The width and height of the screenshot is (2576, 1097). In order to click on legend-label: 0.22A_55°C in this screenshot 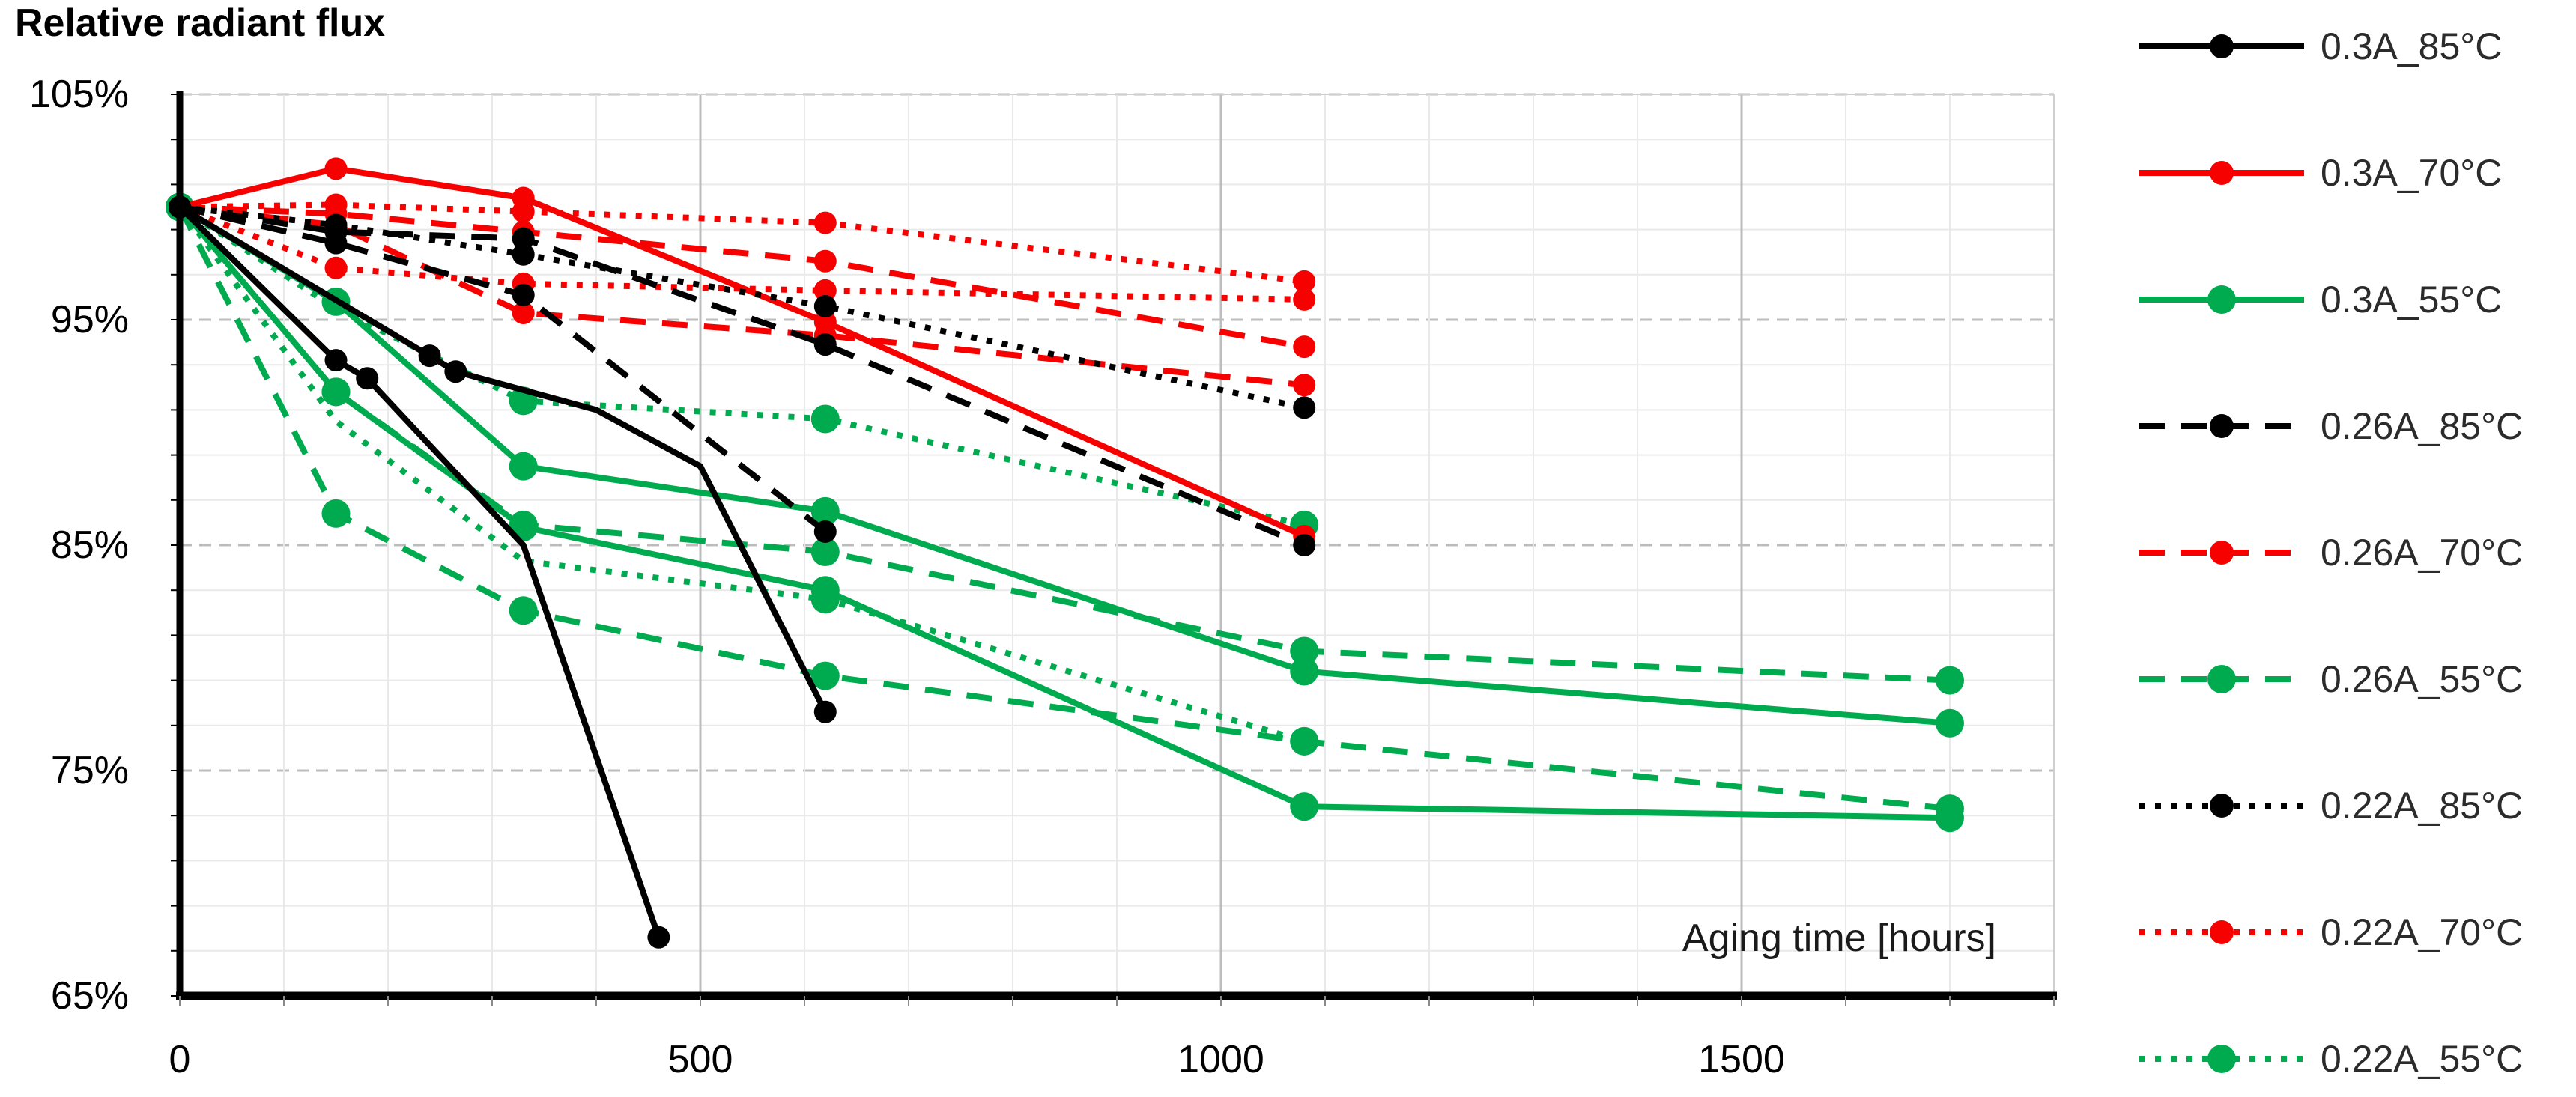, I will do `click(2422, 1059)`.